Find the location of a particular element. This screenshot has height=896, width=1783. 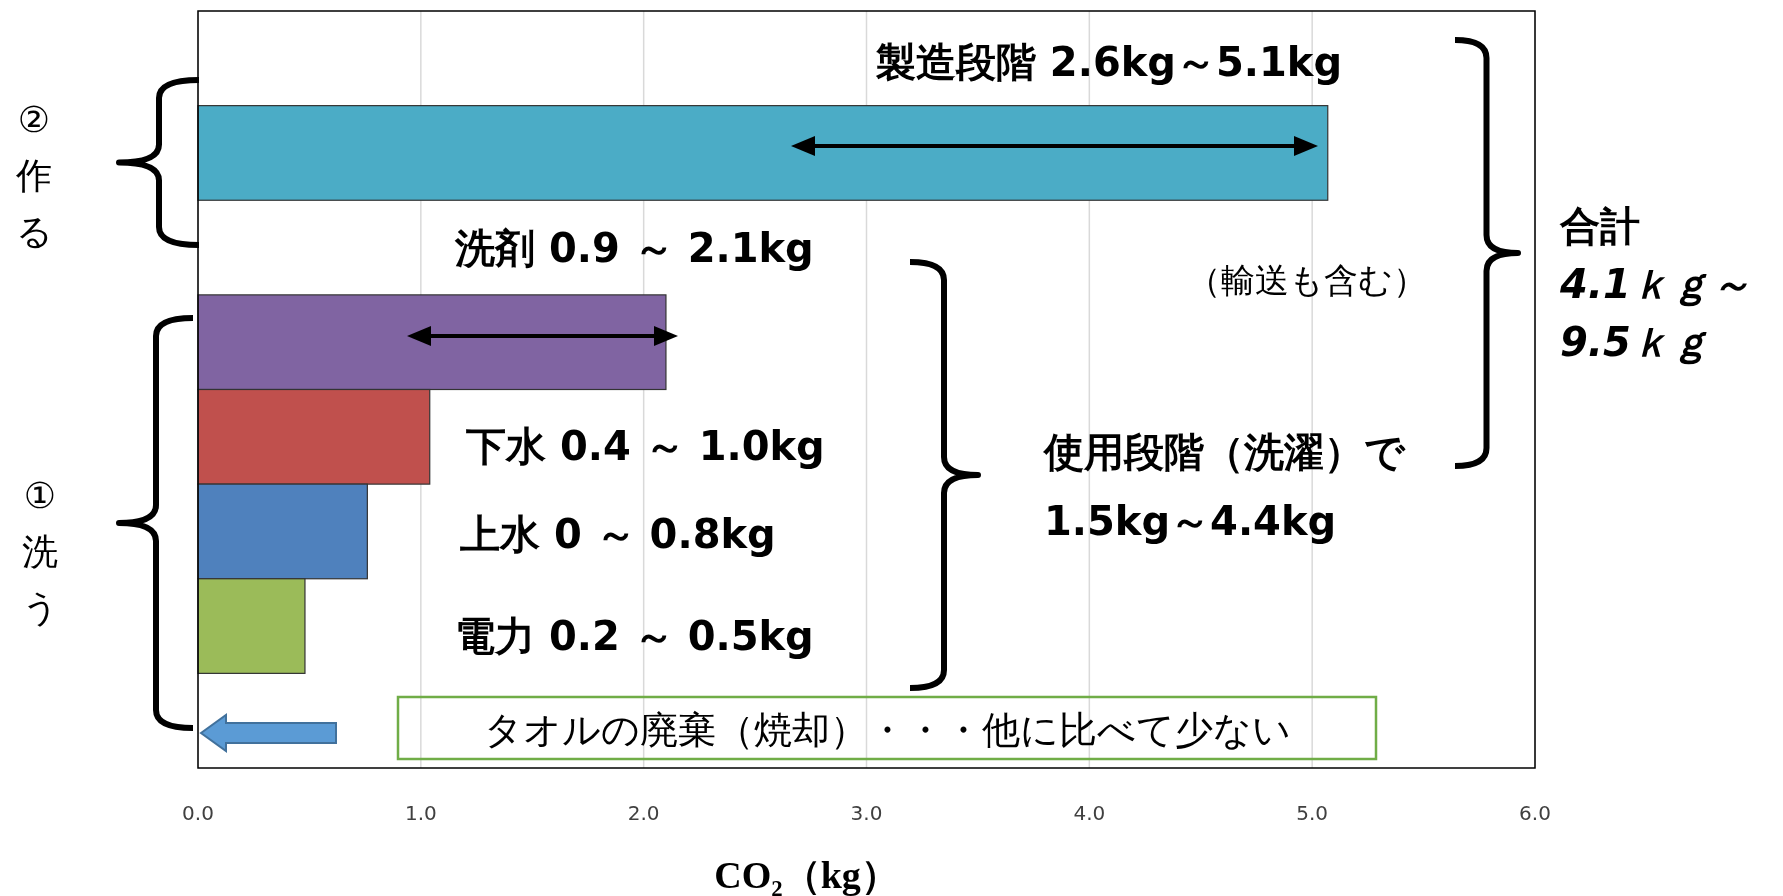

annotation: 電力 0.2 ～ 0.5kg is located at coordinates (634, 636).